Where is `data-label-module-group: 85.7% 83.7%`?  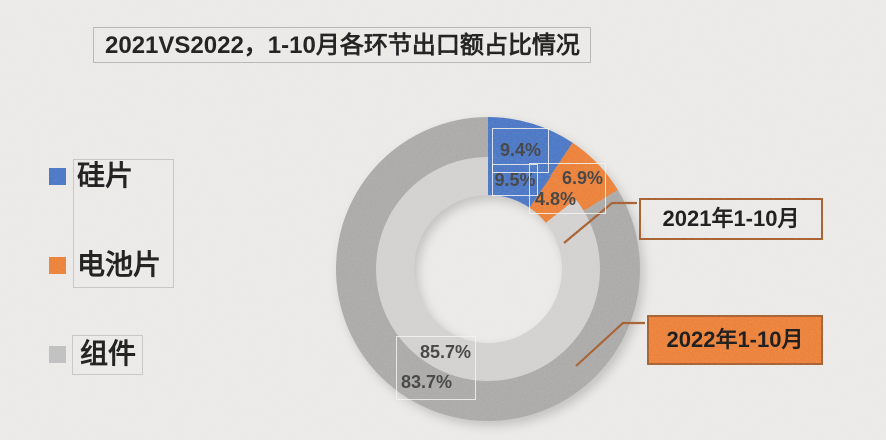 data-label-module-group: 85.7% 83.7% is located at coordinates (436, 368).